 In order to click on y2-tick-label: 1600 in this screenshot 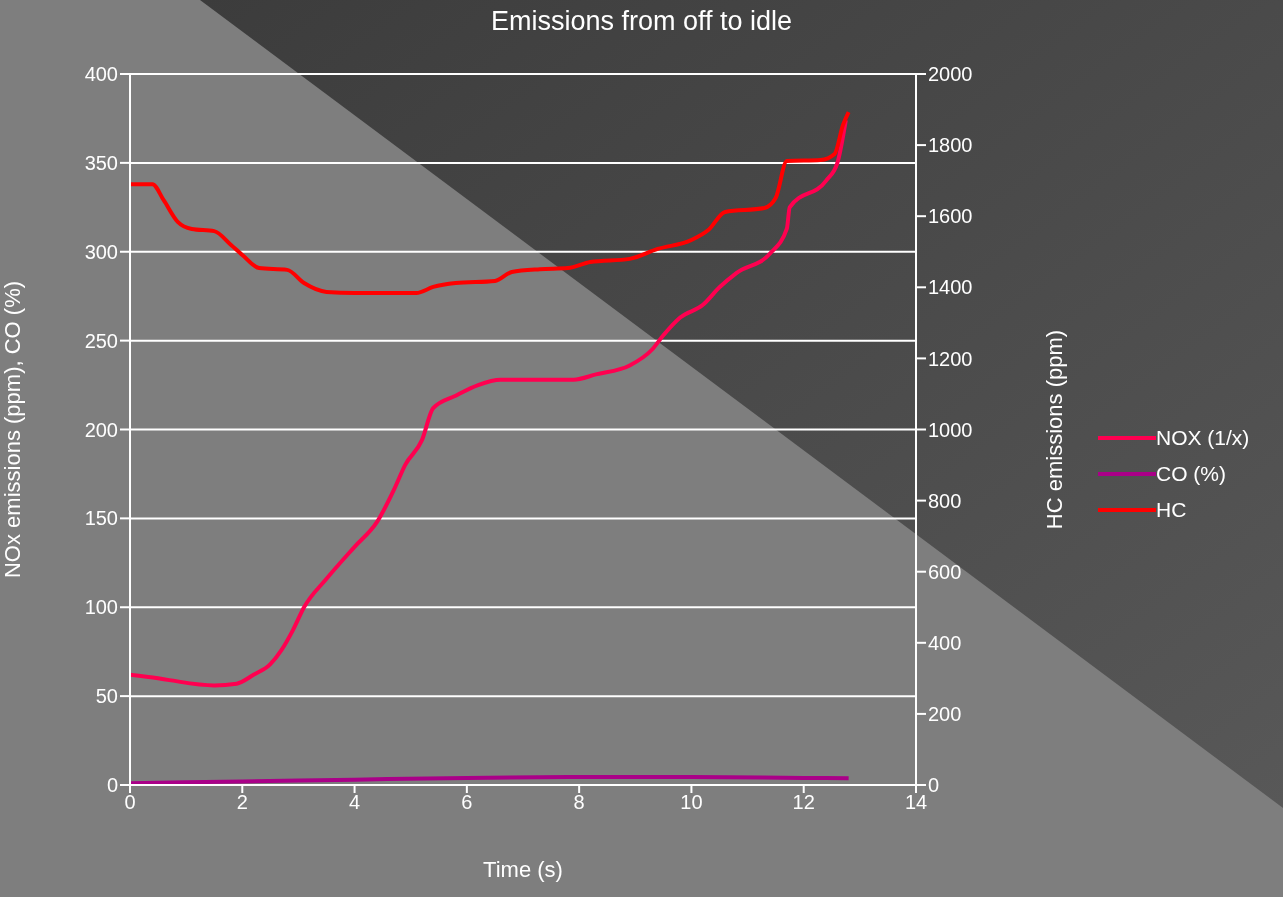, I will do `click(950, 216)`.